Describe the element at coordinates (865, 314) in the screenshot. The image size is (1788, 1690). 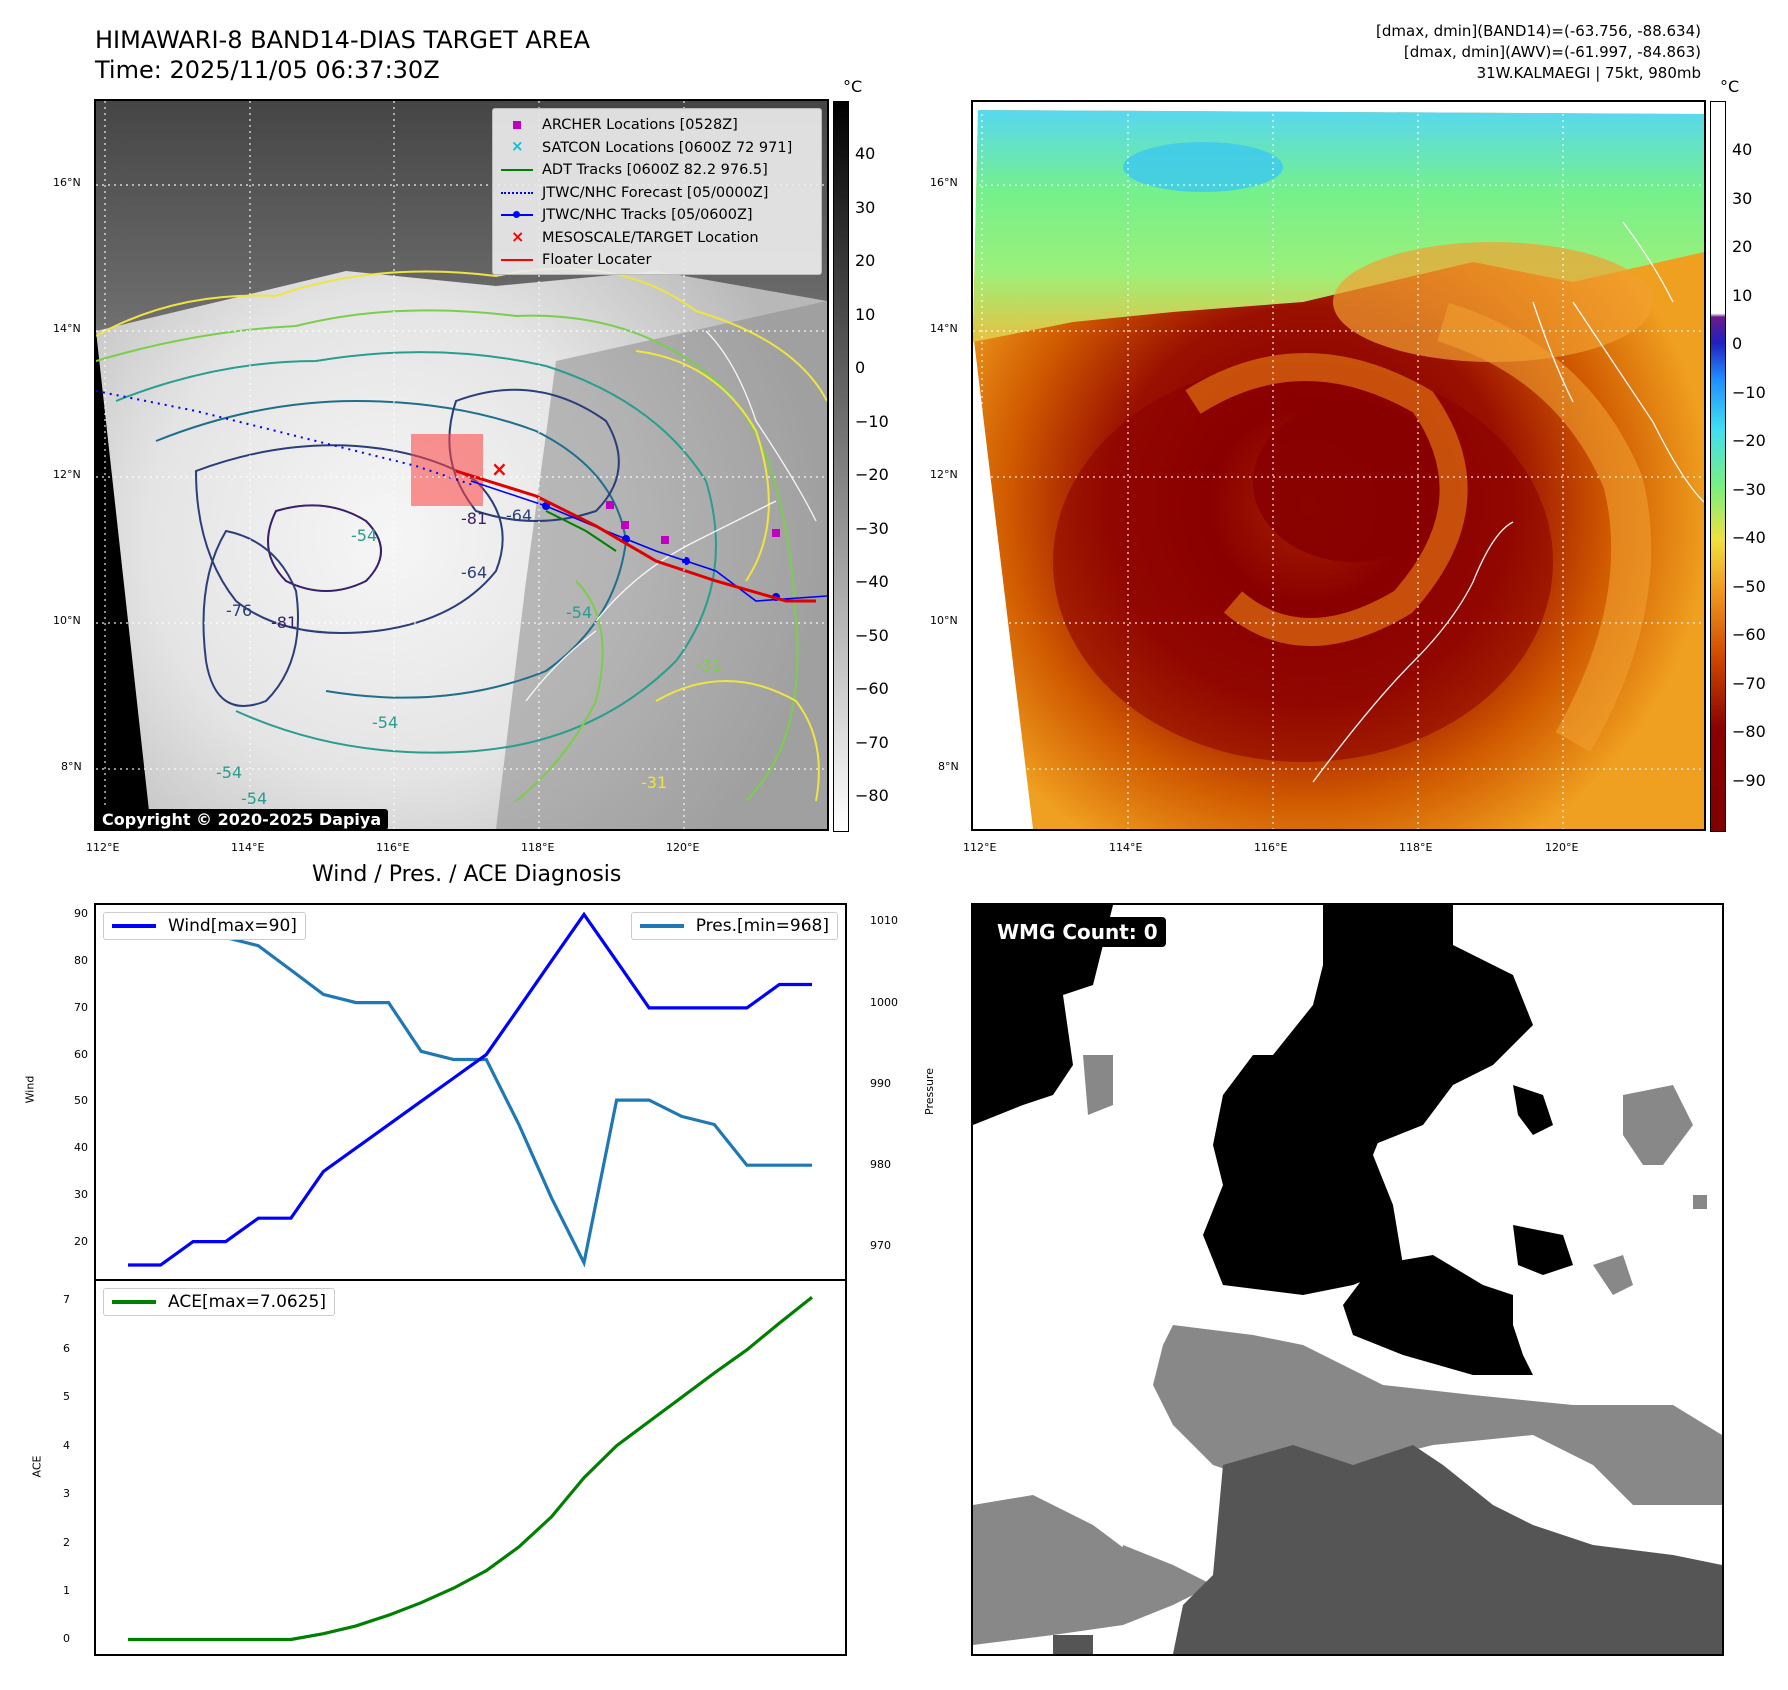
I see `colorbar-tick: 10` at that location.